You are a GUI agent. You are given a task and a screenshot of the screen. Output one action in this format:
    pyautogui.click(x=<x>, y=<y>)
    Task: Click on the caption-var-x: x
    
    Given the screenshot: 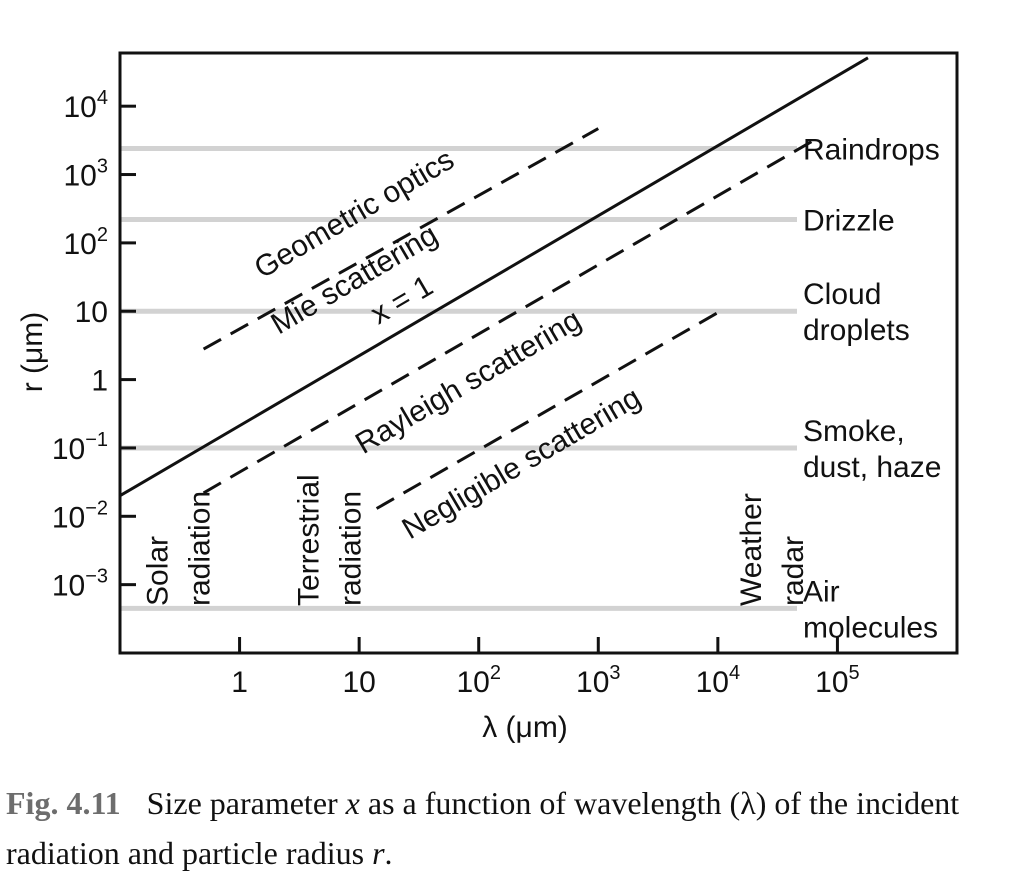 What is the action you would take?
    pyautogui.click(x=352, y=803)
    